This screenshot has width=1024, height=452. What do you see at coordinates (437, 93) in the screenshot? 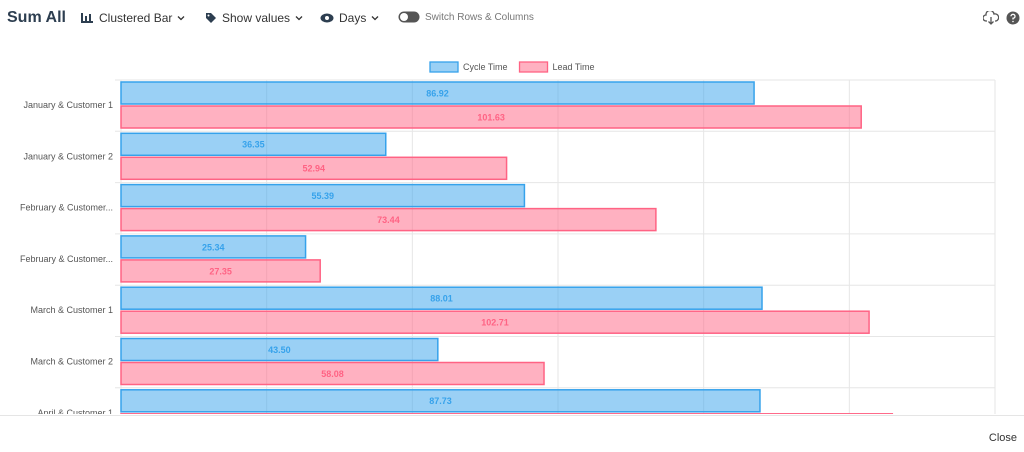
I see `value-label: 86.92` at bounding box center [437, 93].